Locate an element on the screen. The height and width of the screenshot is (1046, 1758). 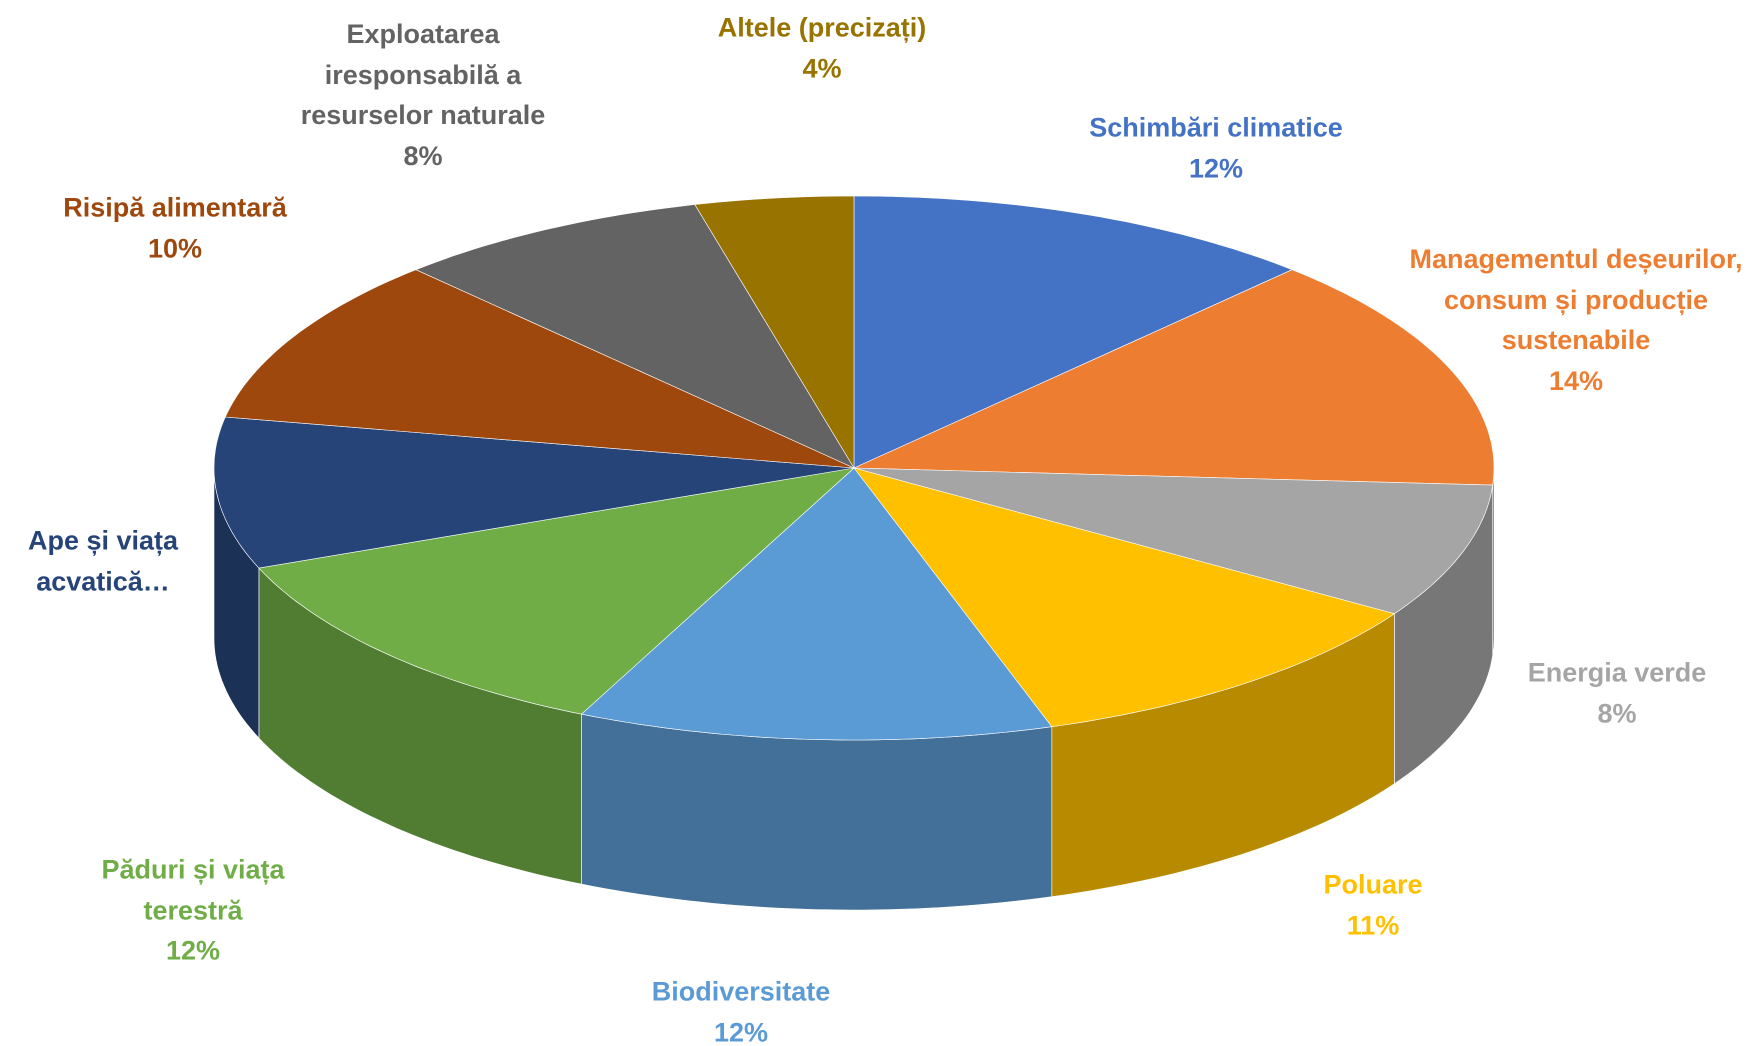
category-label: Poluare is located at coordinates (1373, 884).